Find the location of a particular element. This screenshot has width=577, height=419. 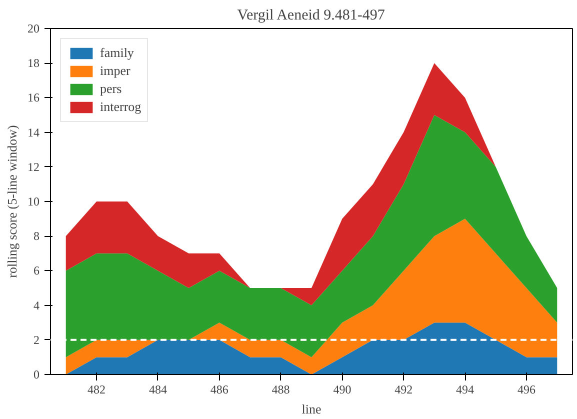

legend-label: family is located at coordinates (117, 53).